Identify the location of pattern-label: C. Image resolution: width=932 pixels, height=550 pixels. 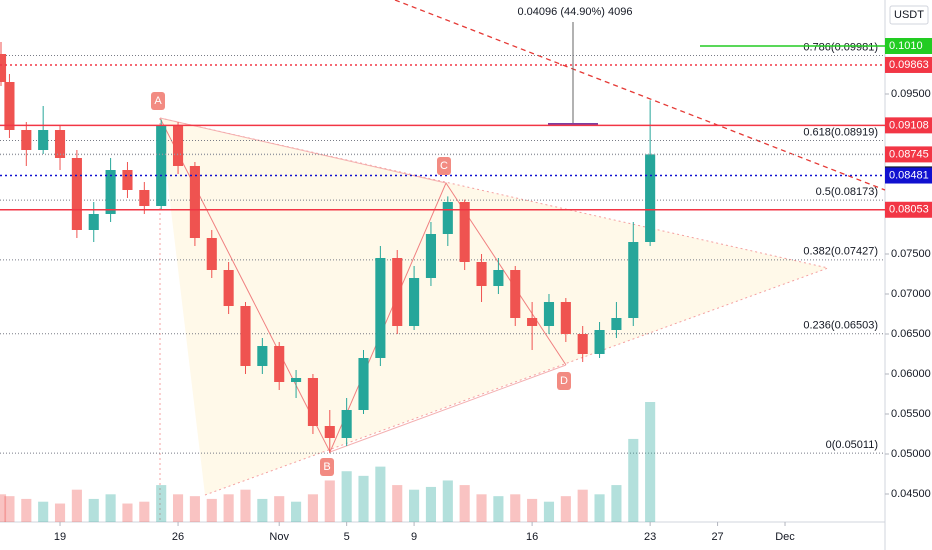
(444, 166).